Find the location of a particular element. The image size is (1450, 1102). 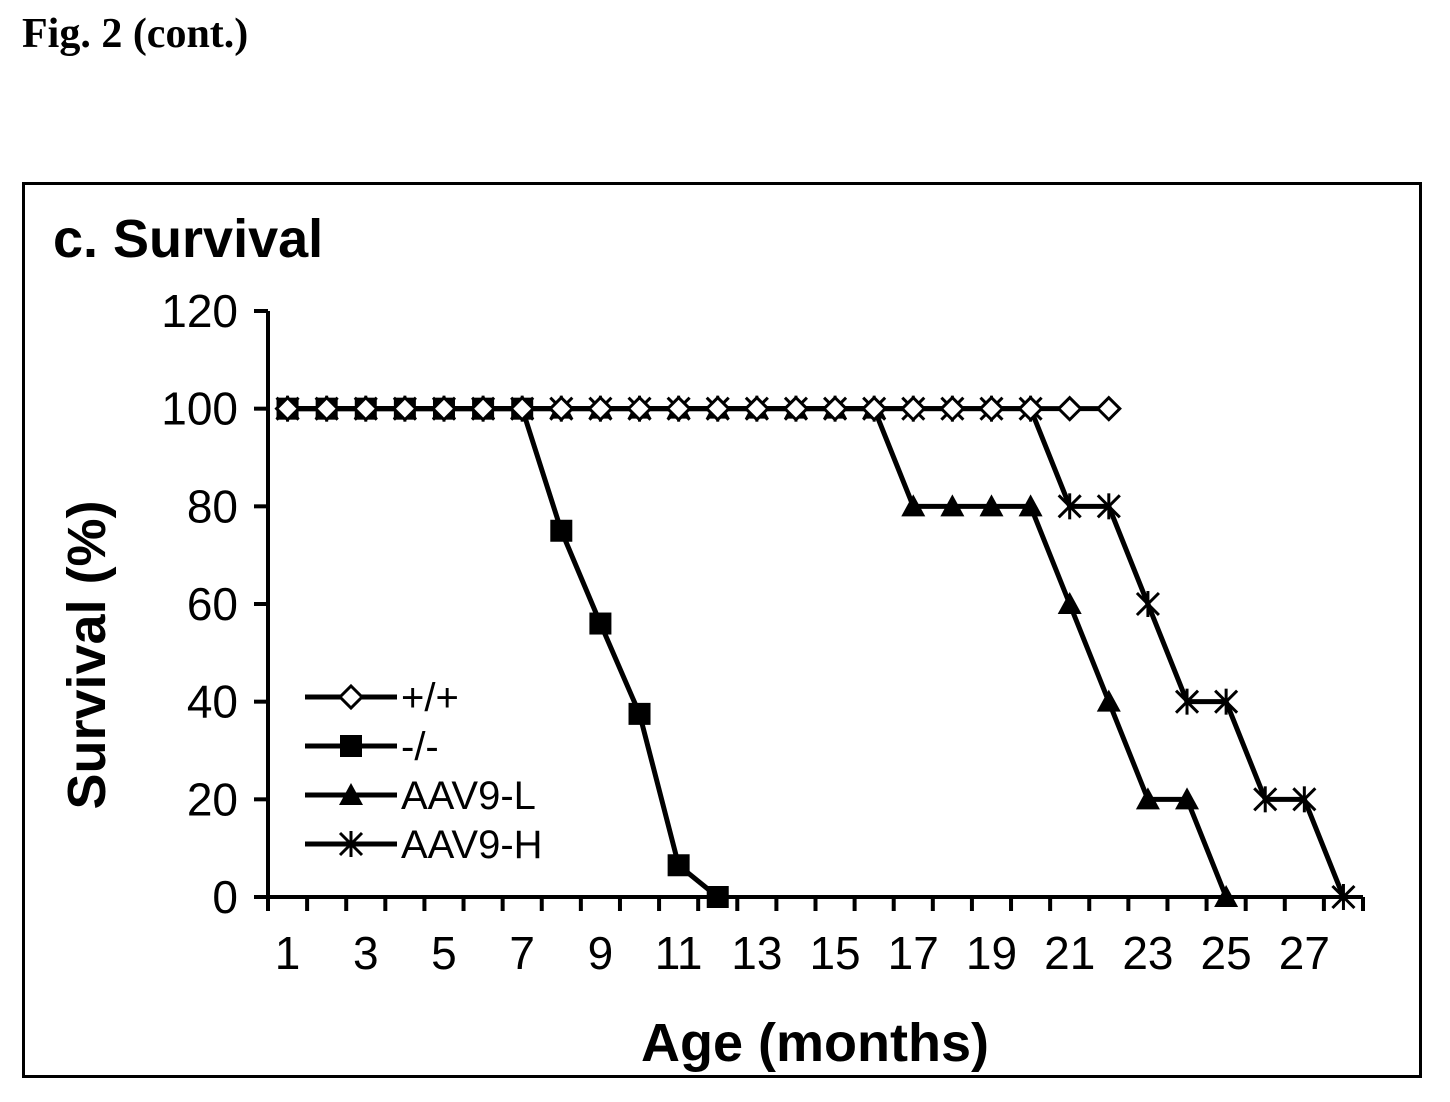

x-tick-label: 3 is located at coordinates (366, 953).